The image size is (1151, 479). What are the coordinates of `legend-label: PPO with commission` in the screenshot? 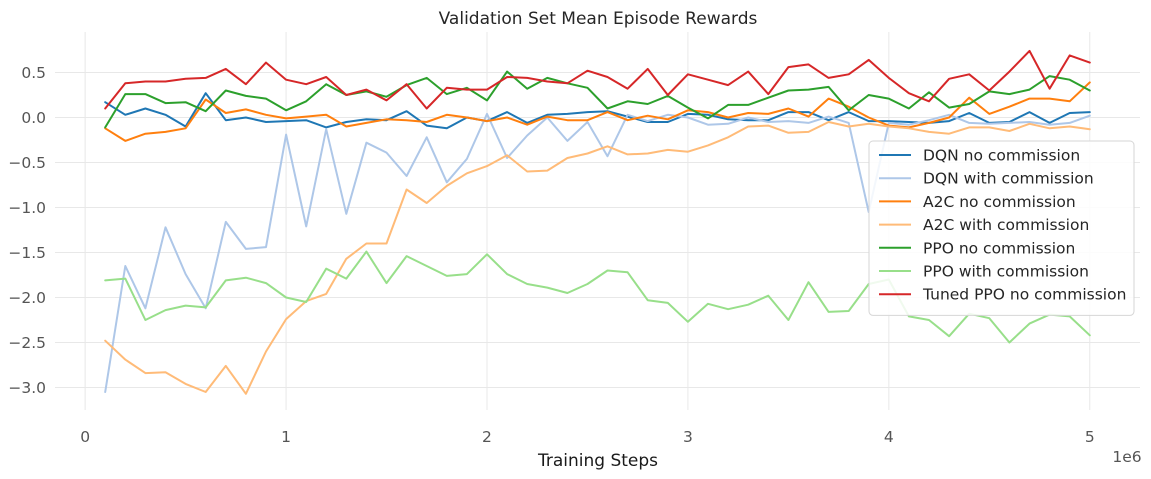 It's located at (1006, 272).